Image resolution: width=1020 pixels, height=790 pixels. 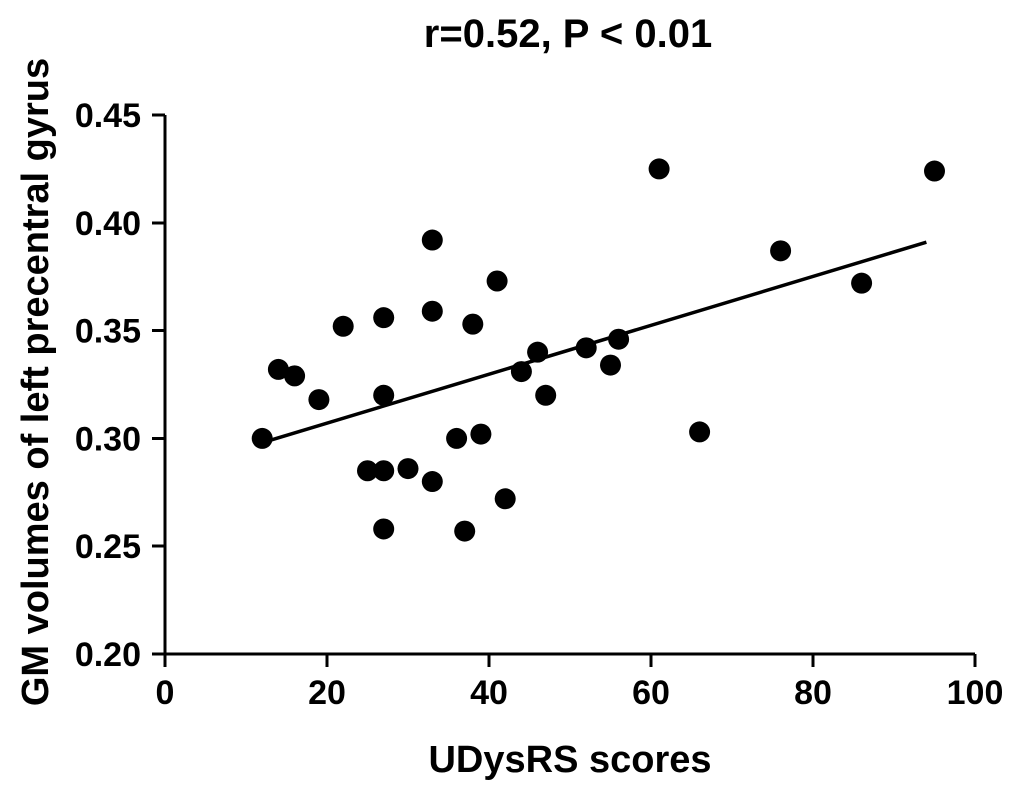 I want to click on x-axis-title: UDysRS scores, so click(x=569, y=760).